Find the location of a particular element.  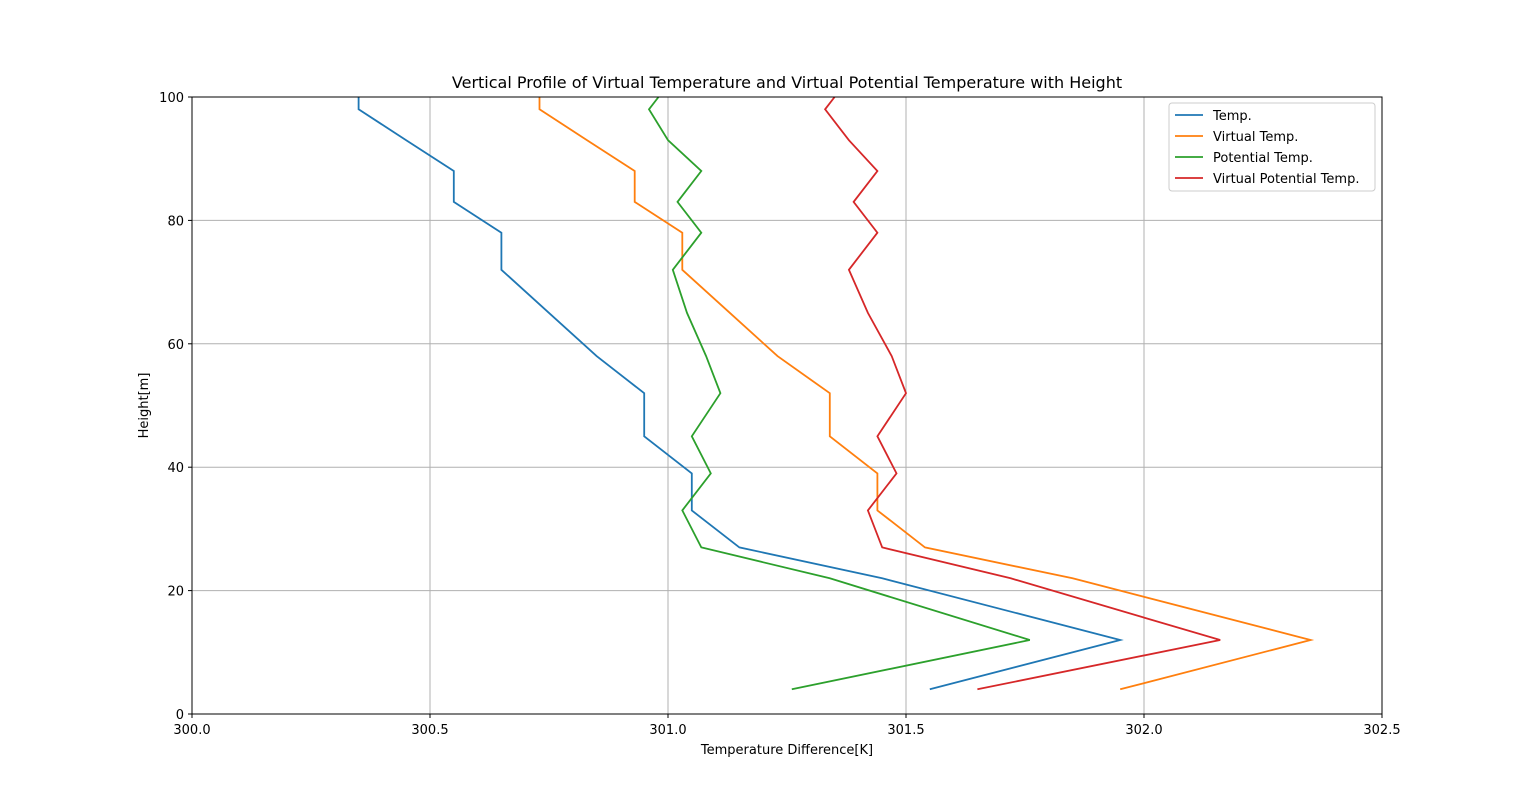

y-tick-label: 60 is located at coordinates (175, 345).